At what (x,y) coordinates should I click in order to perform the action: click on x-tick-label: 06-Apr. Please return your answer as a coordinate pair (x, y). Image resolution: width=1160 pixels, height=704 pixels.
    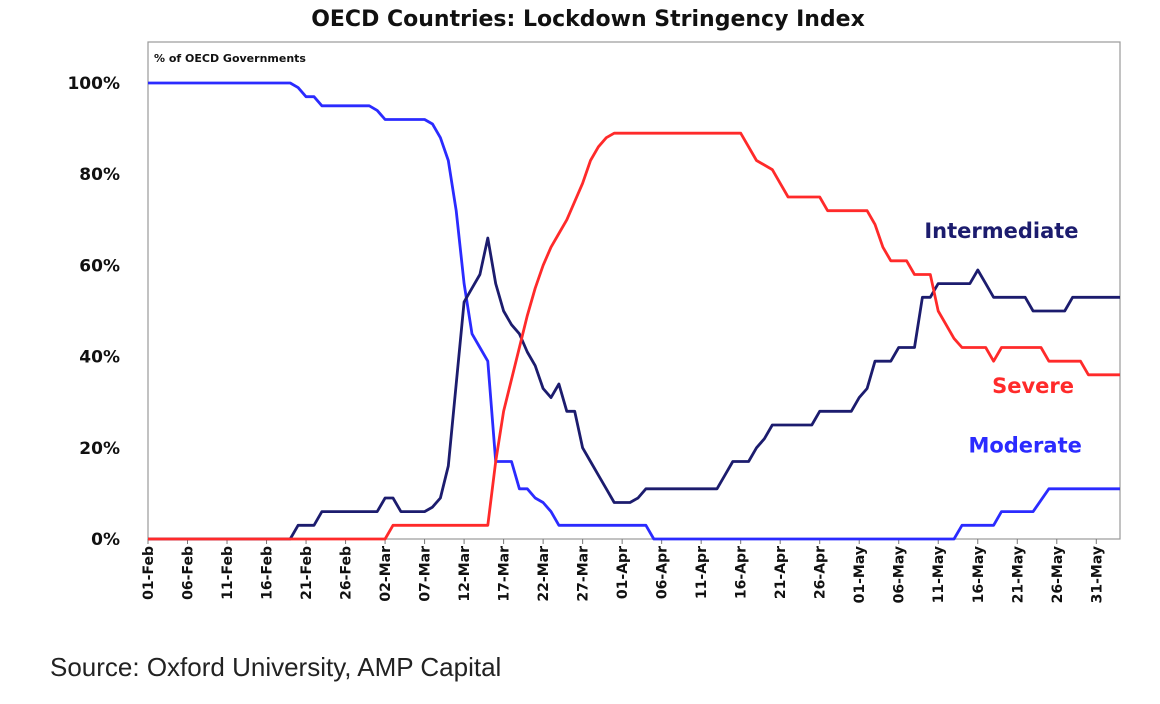
    Looking at the image, I should click on (663, 572).